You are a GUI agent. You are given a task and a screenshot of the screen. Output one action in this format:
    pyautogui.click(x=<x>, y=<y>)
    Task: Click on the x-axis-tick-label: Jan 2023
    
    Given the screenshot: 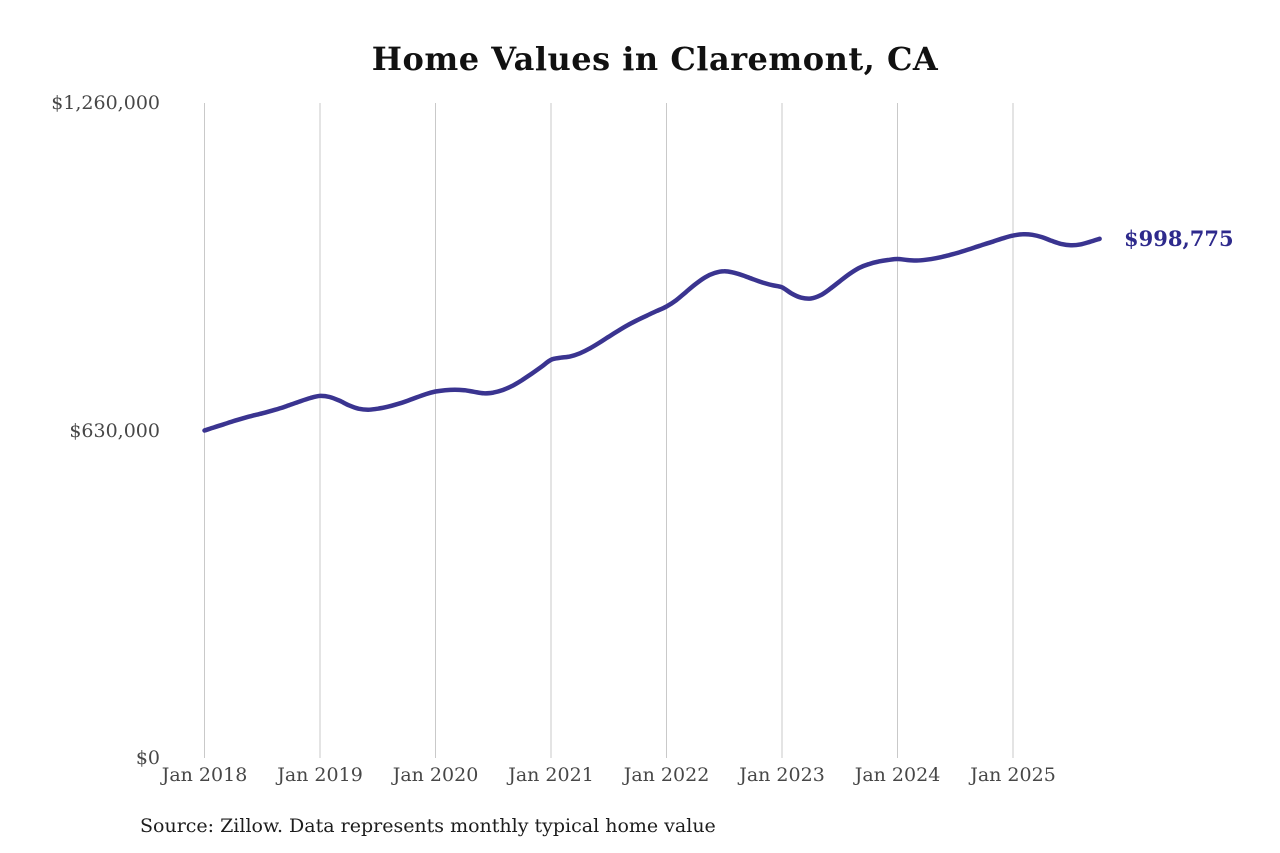 What is the action you would take?
    pyautogui.click(x=782, y=775)
    